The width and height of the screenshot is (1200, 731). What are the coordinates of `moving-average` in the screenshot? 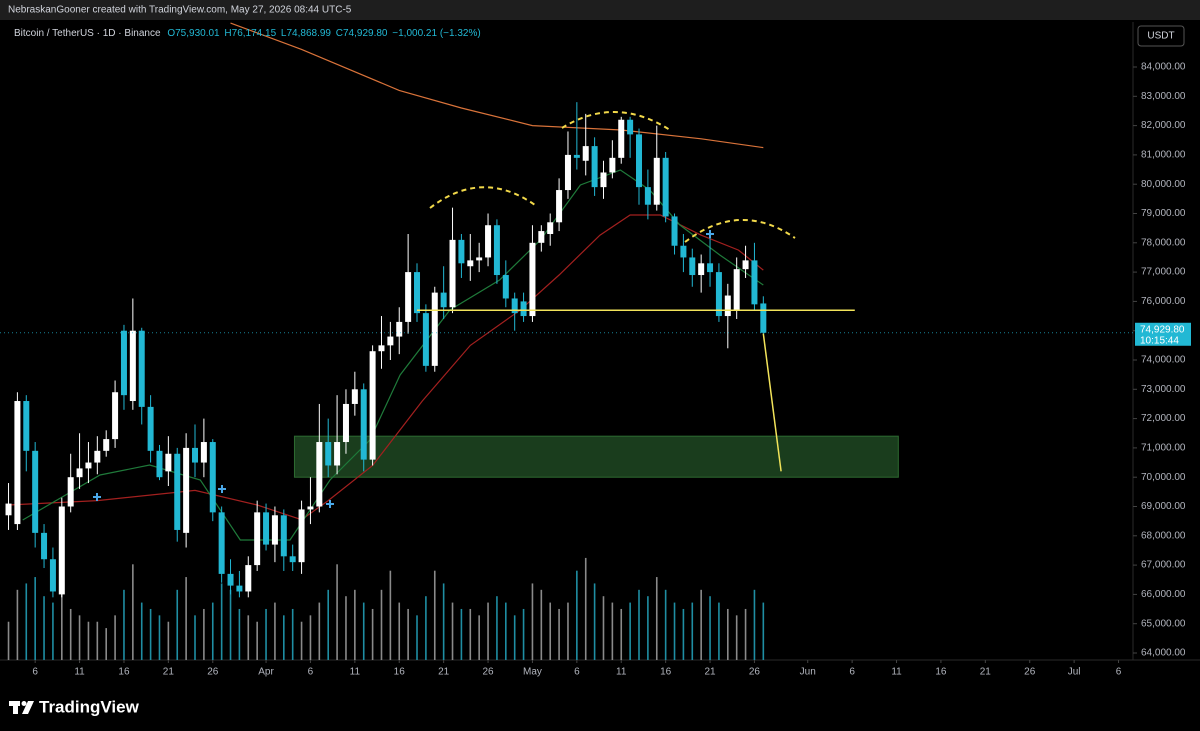 It's located at (497, 85).